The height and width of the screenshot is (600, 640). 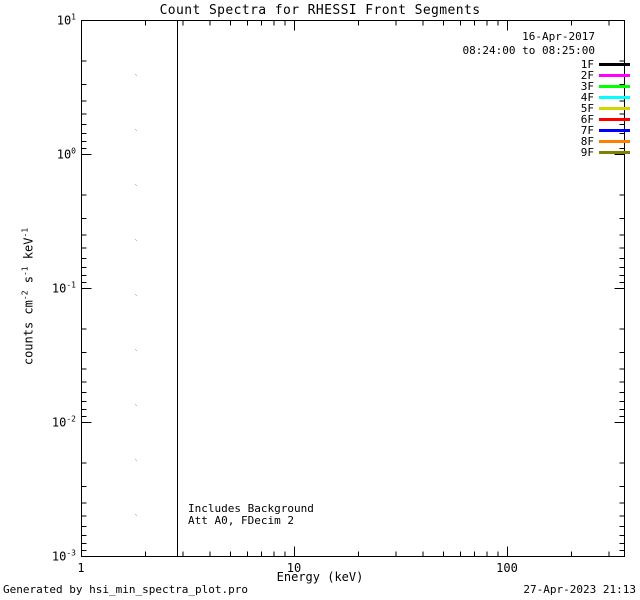 I want to click on plot-title: Count Spectra for RHESSI Front Segments, so click(x=320, y=10).